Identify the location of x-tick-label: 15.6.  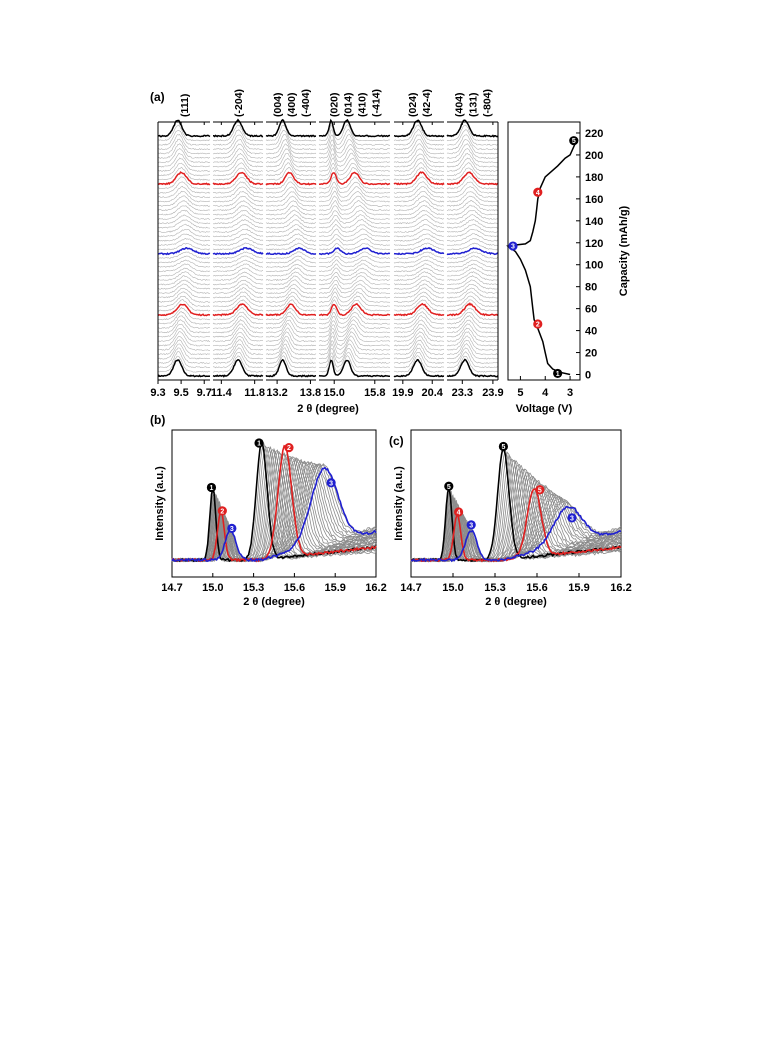
(294, 588).